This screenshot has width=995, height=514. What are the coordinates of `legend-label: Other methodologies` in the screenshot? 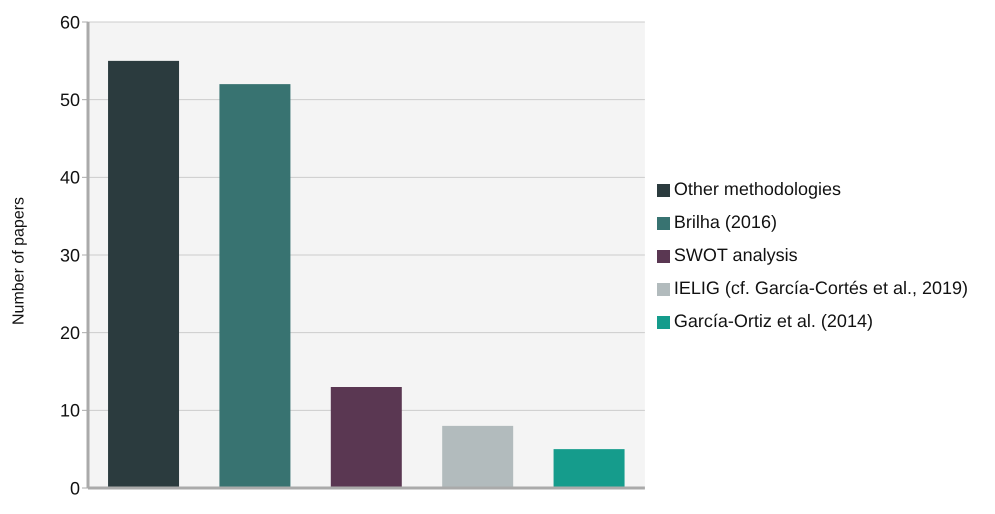 It's located at (757, 189).